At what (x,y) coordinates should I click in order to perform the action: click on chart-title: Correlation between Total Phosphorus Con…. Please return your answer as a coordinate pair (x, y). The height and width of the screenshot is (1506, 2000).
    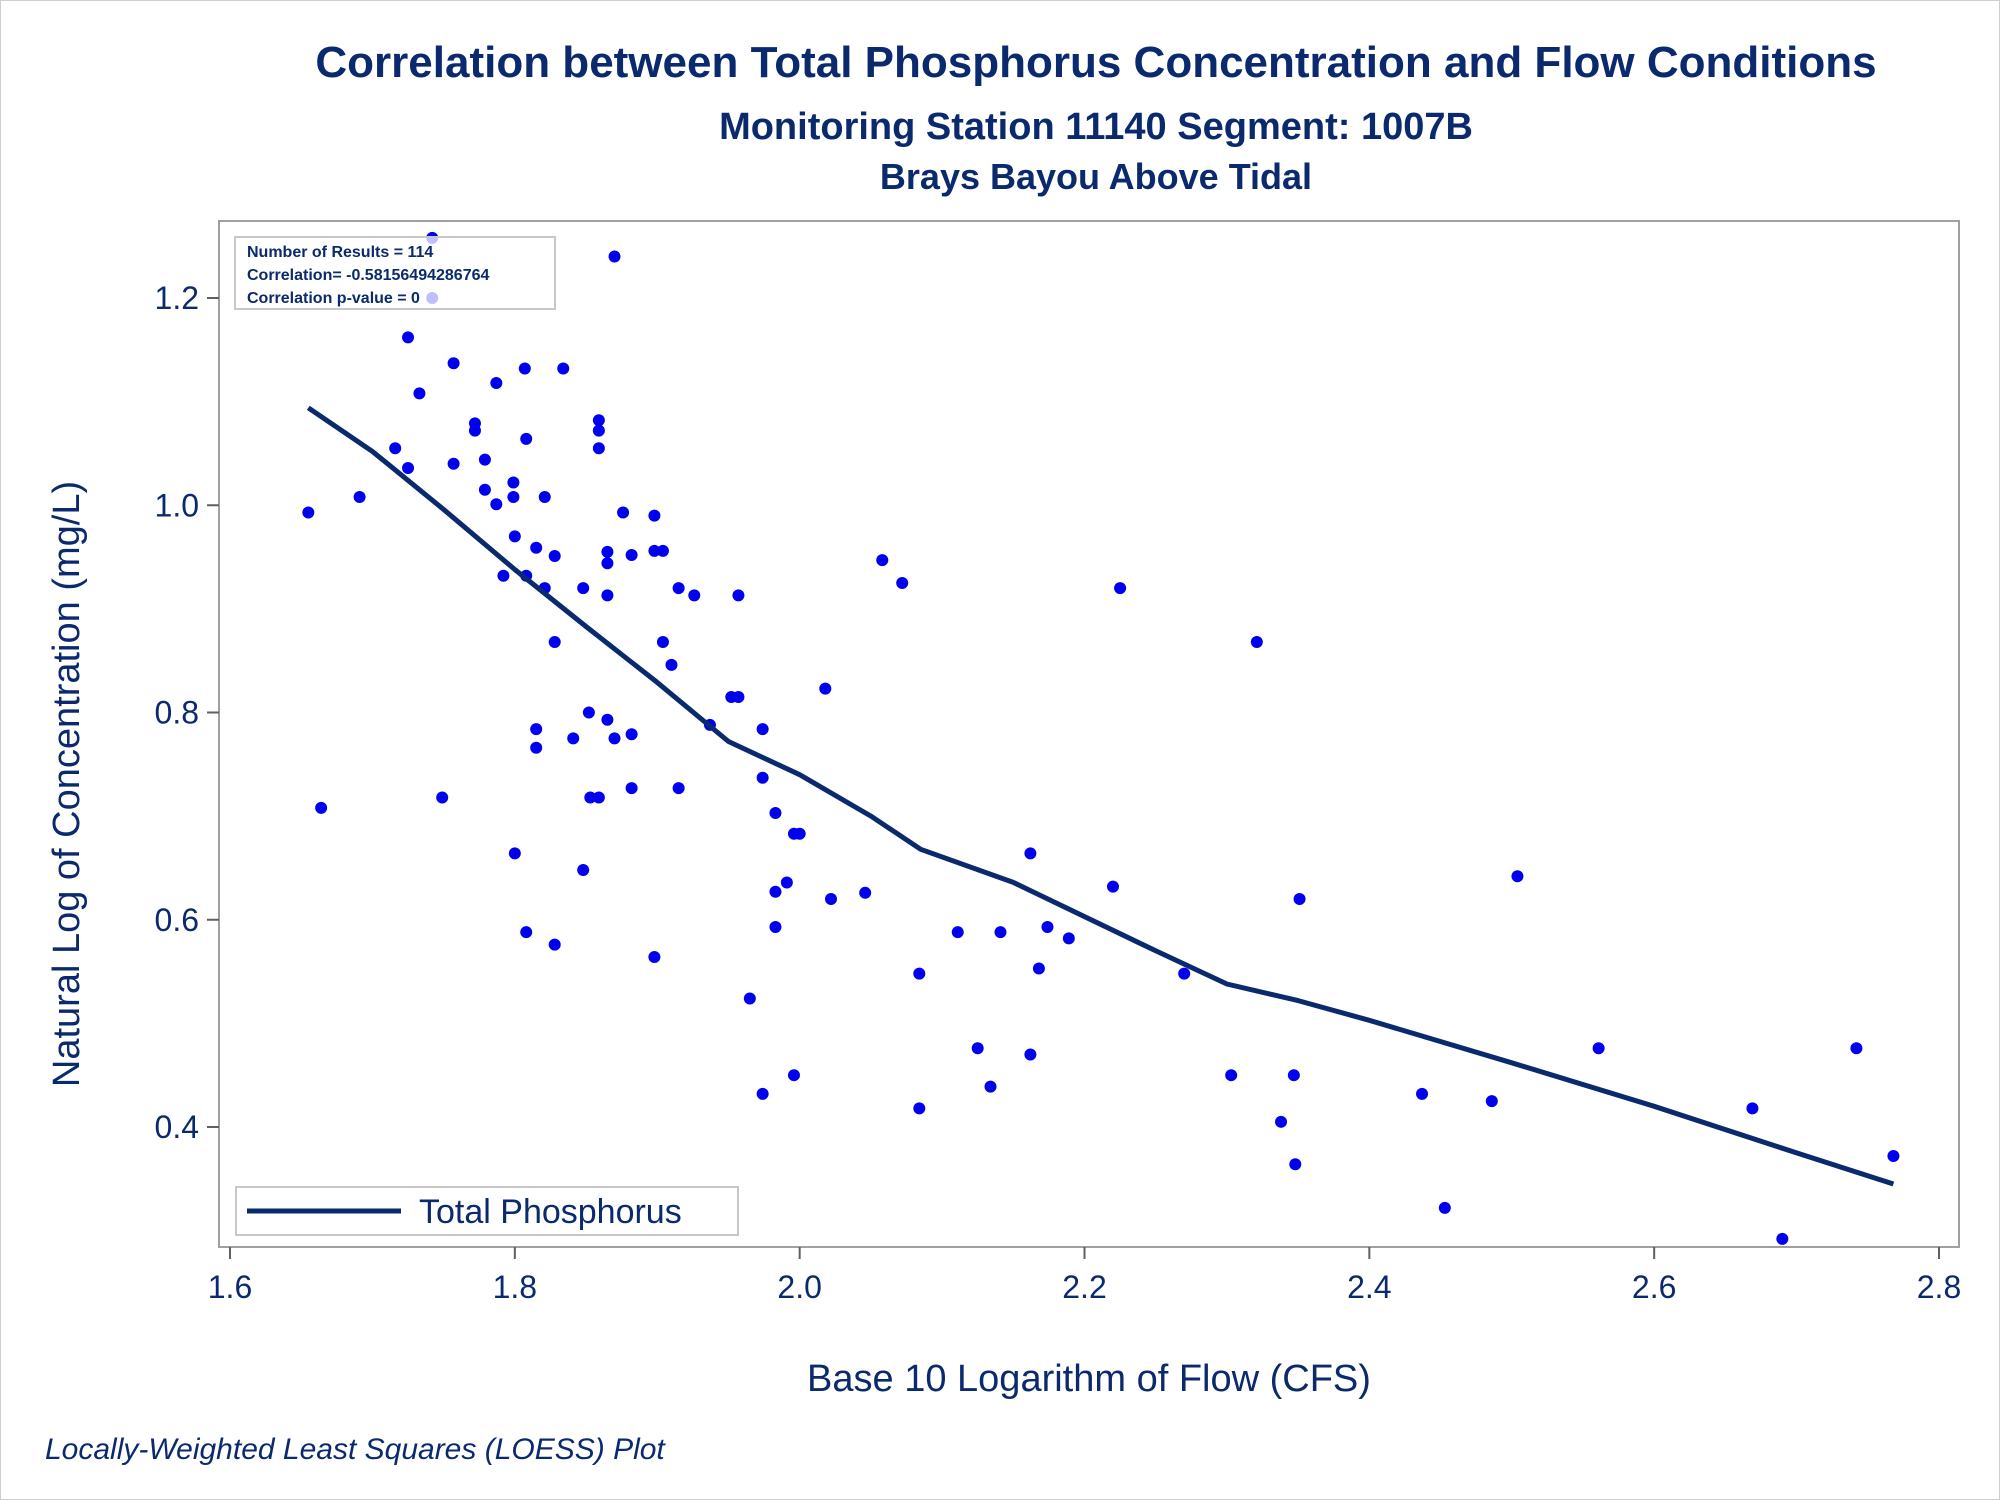
    Looking at the image, I should click on (1095, 62).